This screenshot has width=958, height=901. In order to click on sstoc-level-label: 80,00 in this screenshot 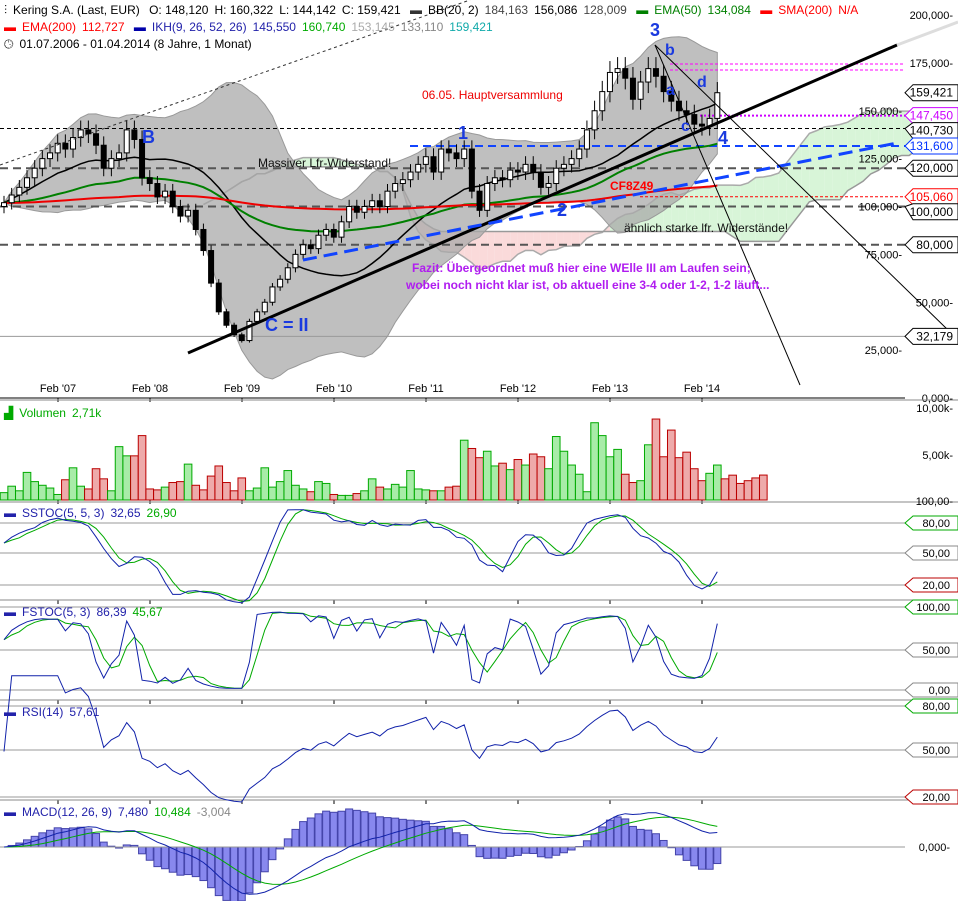, I will do `click(936, 524)`.